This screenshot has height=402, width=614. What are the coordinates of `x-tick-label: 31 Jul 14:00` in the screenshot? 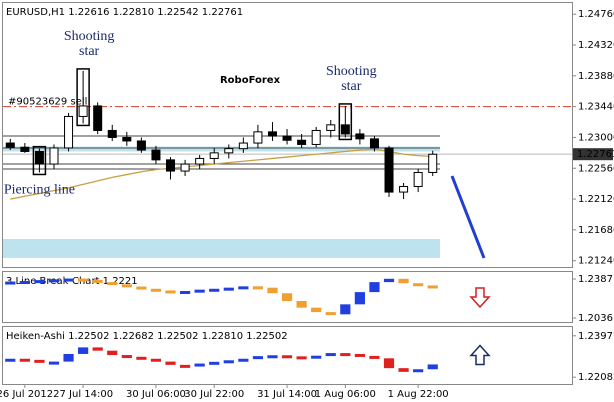 It's located at (287, 394).